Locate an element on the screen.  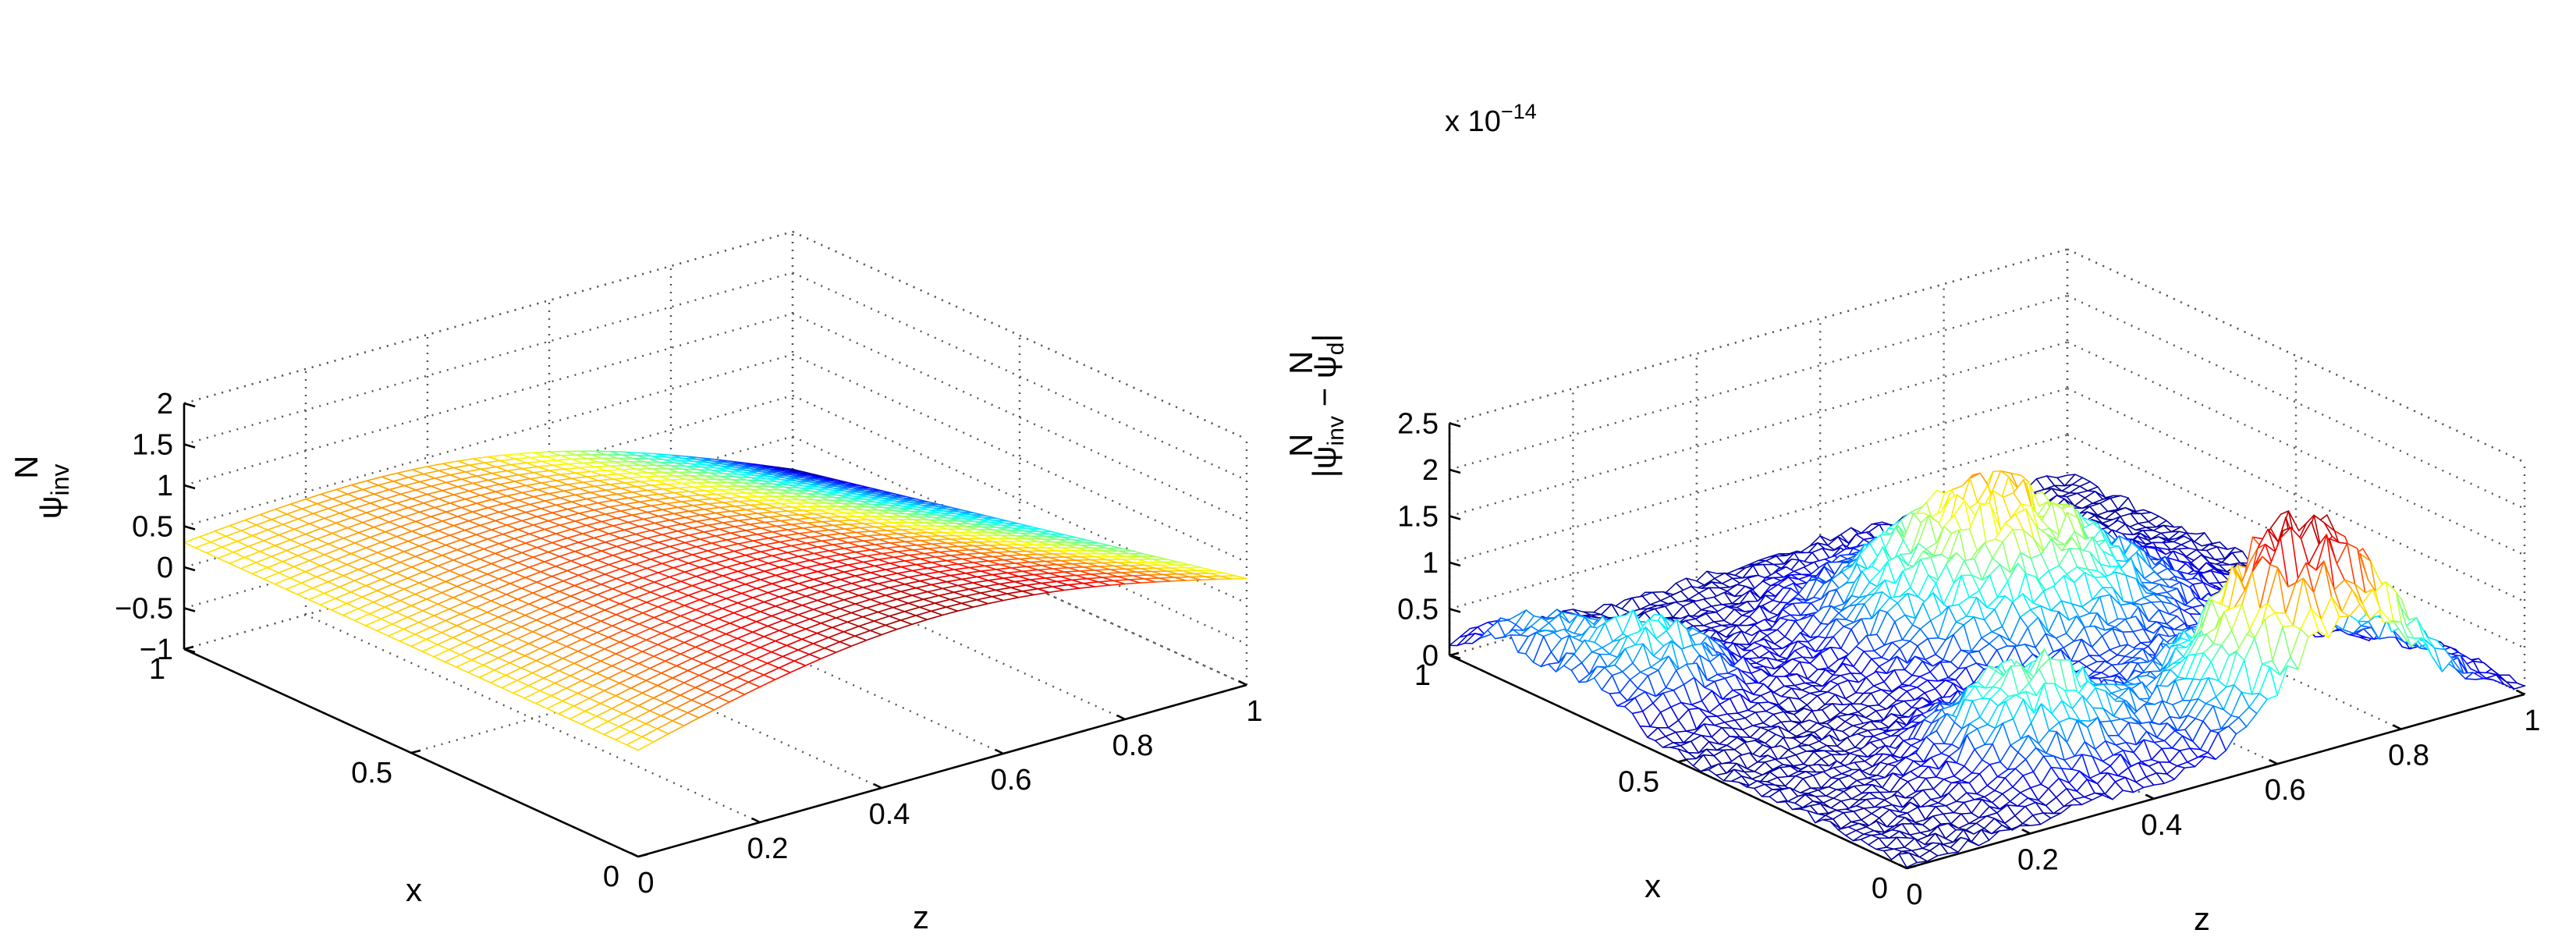
z-tick-label-3: 0.6 is located at coordinates (1011, 780).